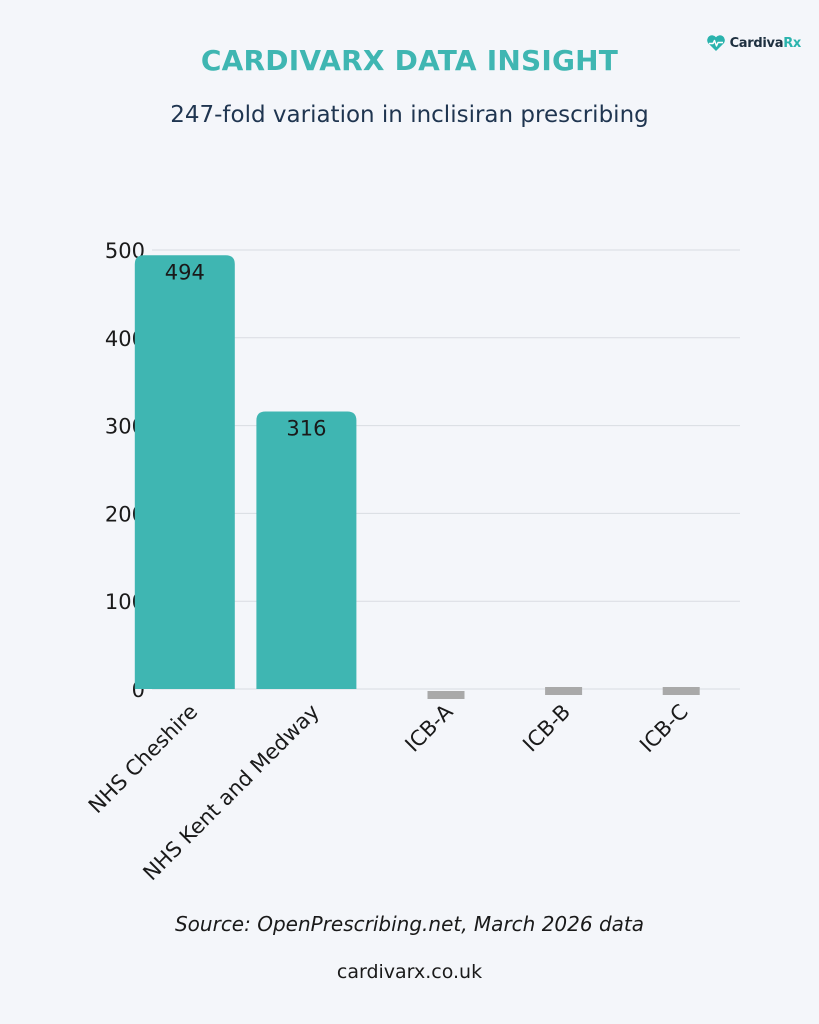 The height and width of the screenshot is (1024, 819). Describe the element at coordinates (715, 43) in the screenshot. I see `heart-pulse-icon` at that location.